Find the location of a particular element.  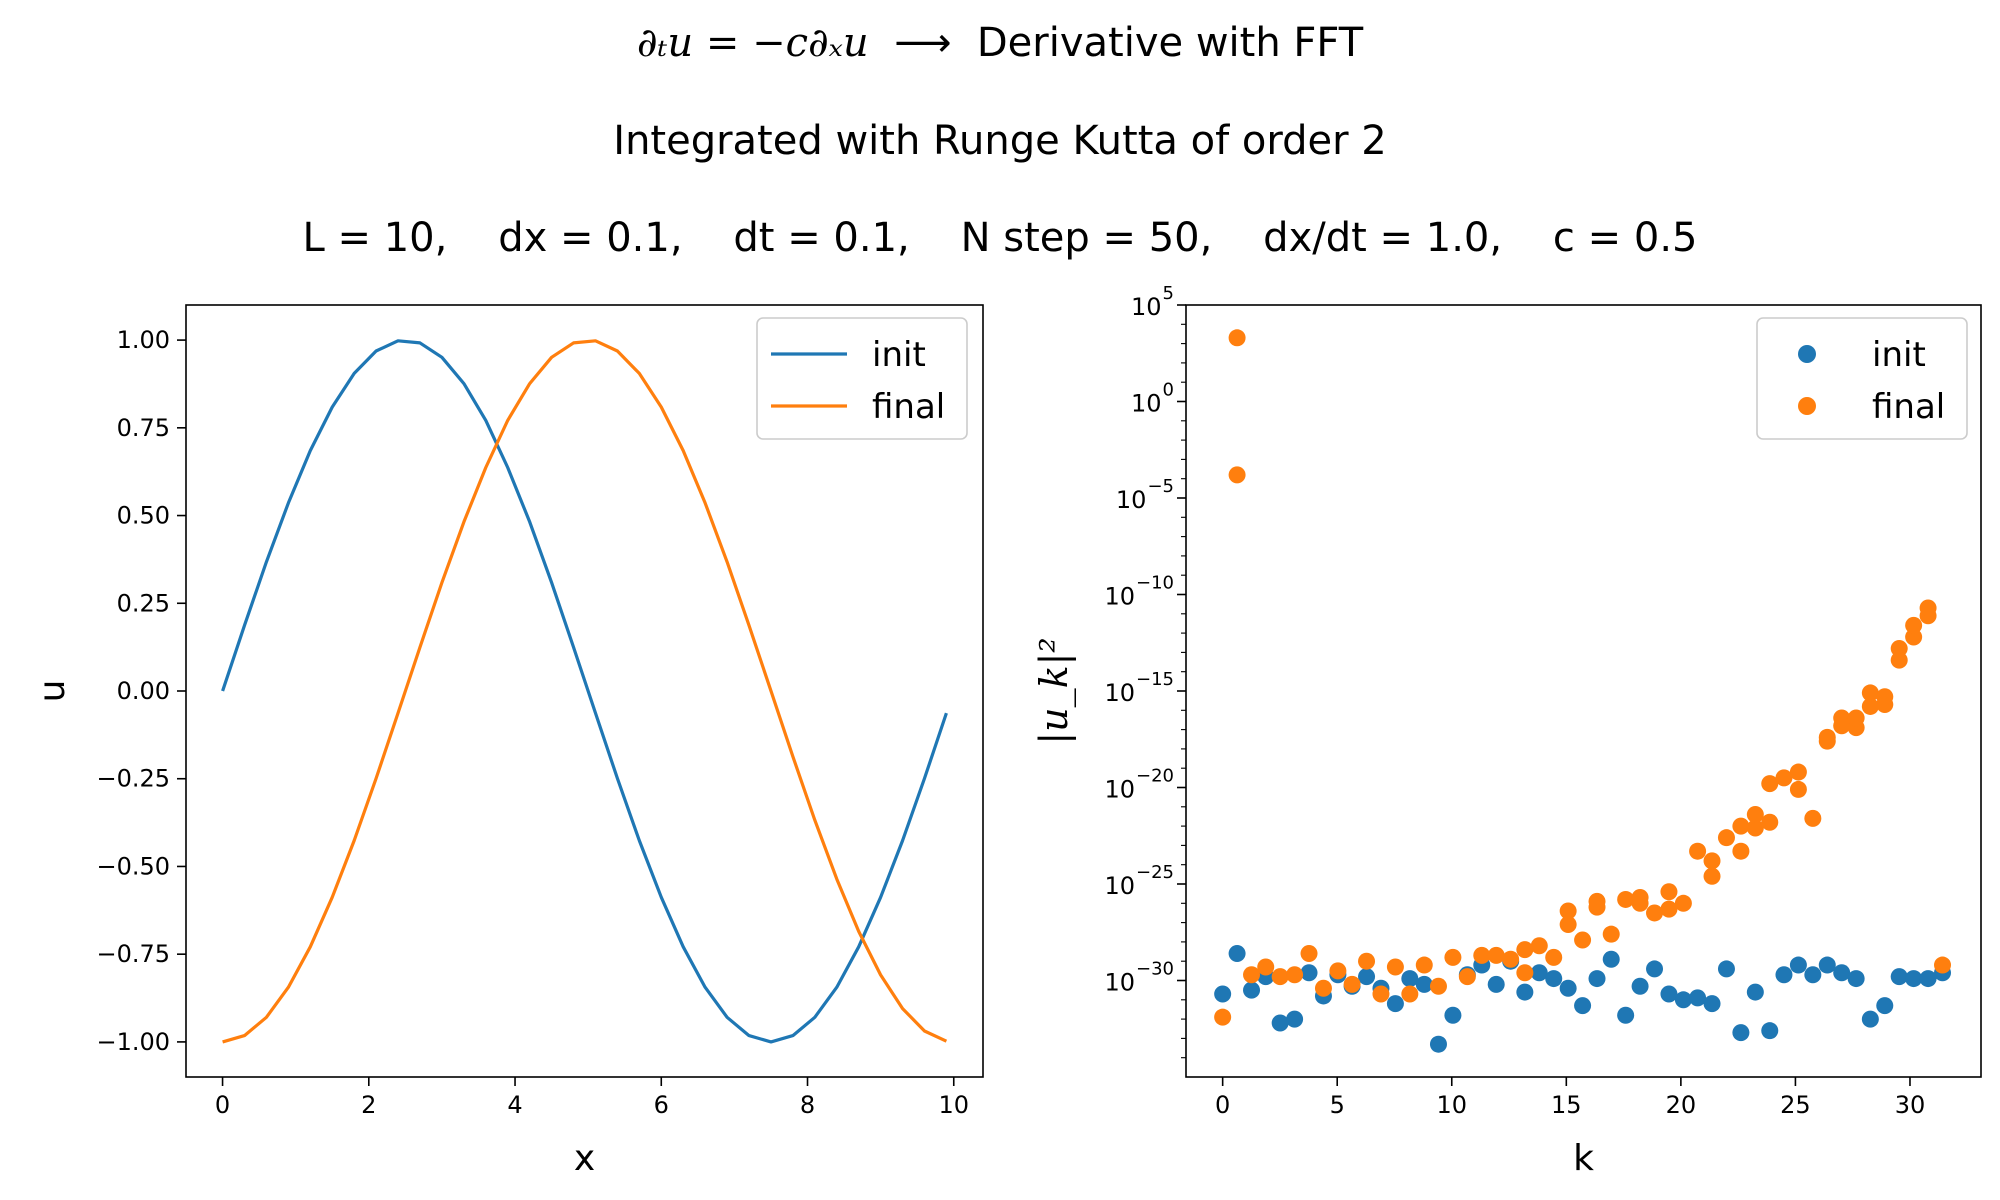

x-tick-label: 6 is located at coordinates (661, 1105).